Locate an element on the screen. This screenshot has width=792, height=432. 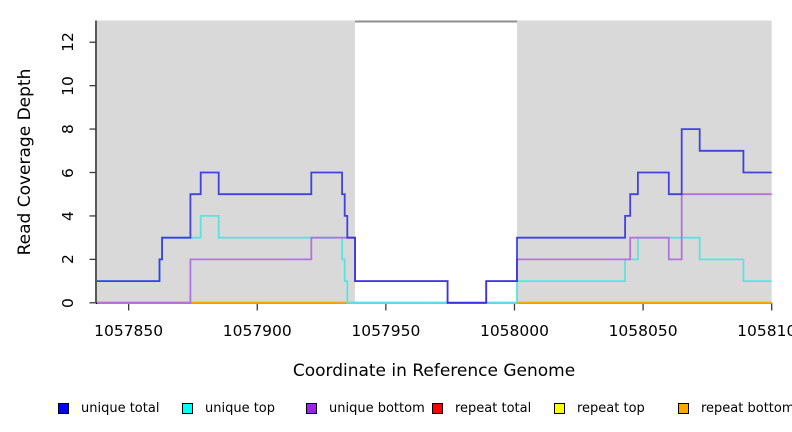
legend-item: unique total is located at coordinates (108, 408).